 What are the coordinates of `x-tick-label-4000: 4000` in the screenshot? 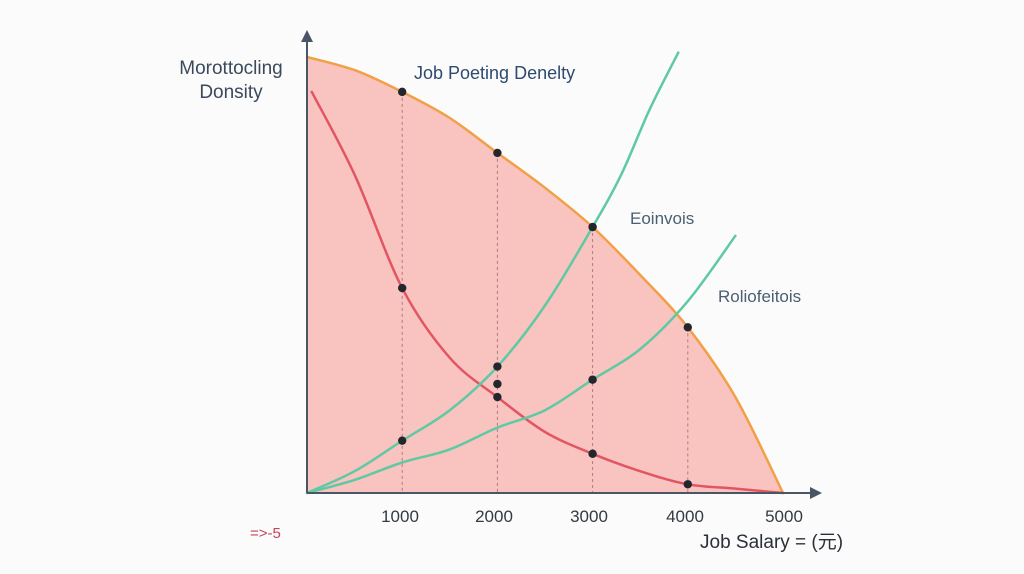 It's located at (685, 516).